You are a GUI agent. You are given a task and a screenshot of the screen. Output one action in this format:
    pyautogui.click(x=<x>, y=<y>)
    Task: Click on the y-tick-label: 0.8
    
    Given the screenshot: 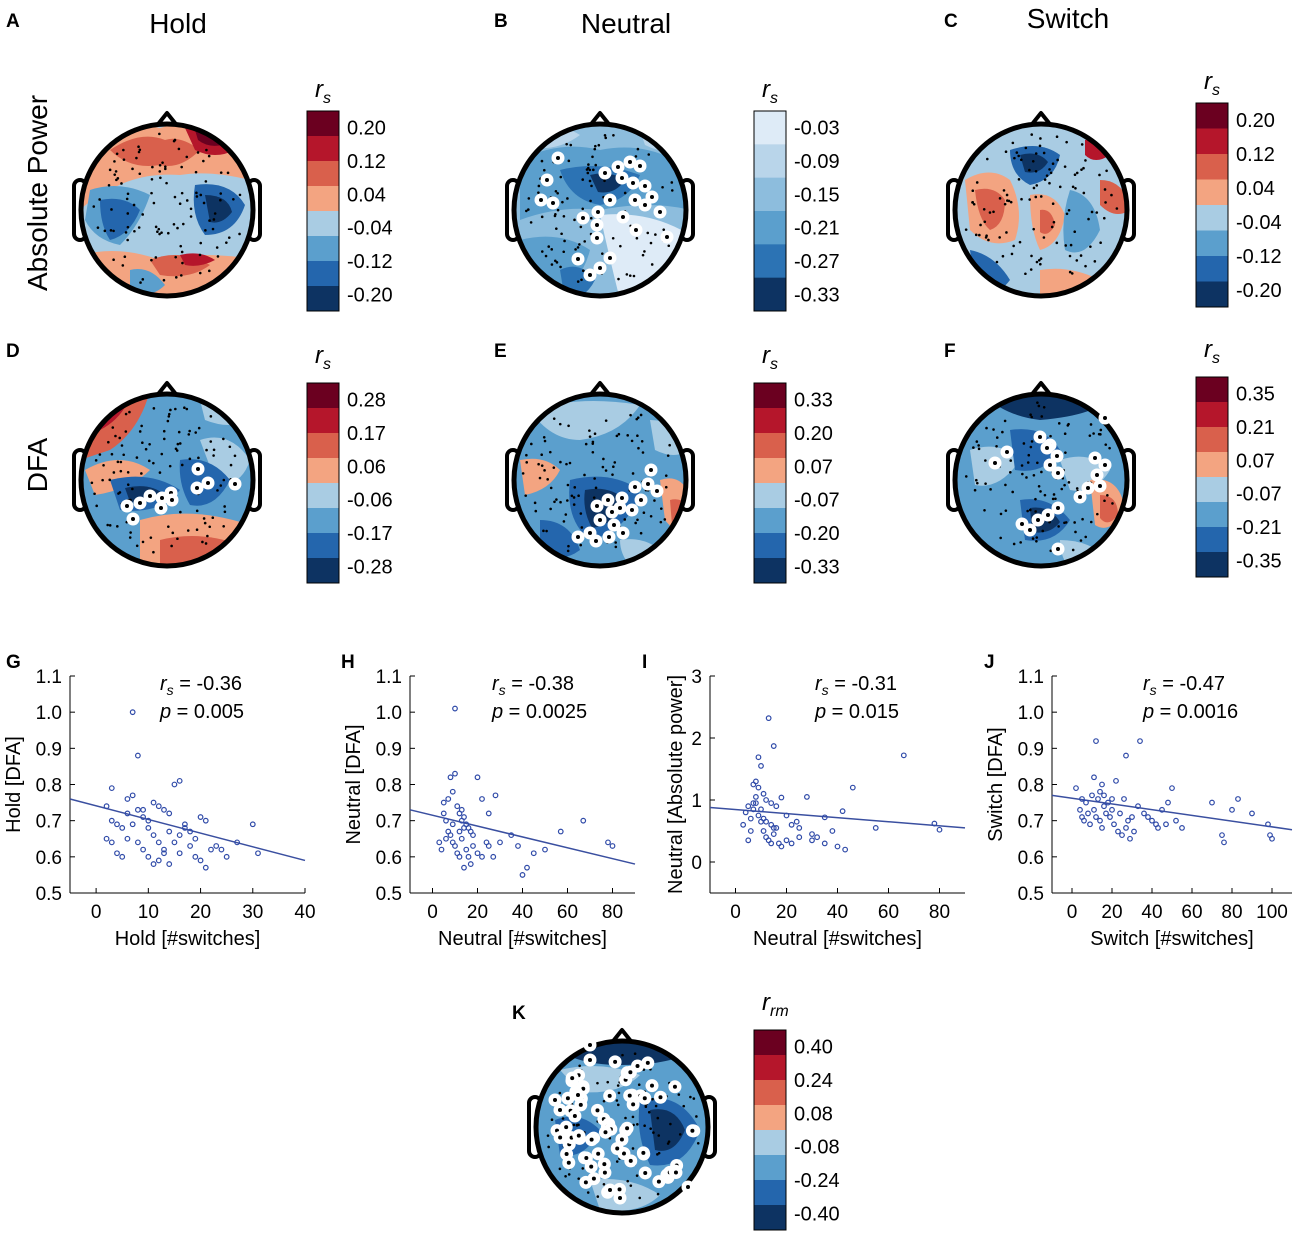 What is the action you would take?
    pyautogui.click(x=1031, y=786)
    